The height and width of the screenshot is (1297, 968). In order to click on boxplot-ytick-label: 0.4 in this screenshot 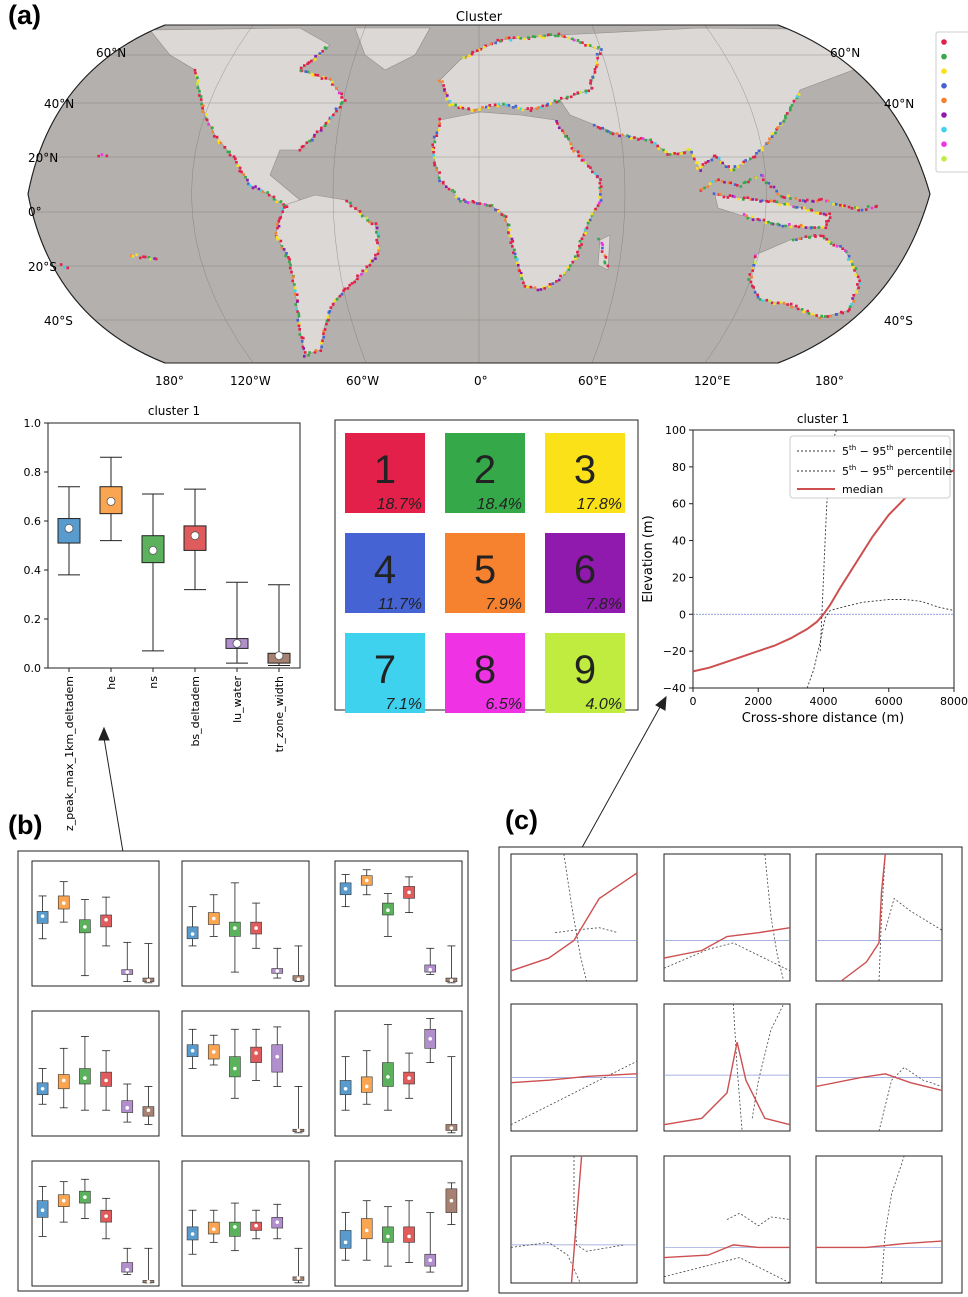, I will do `click(33, 570)`.